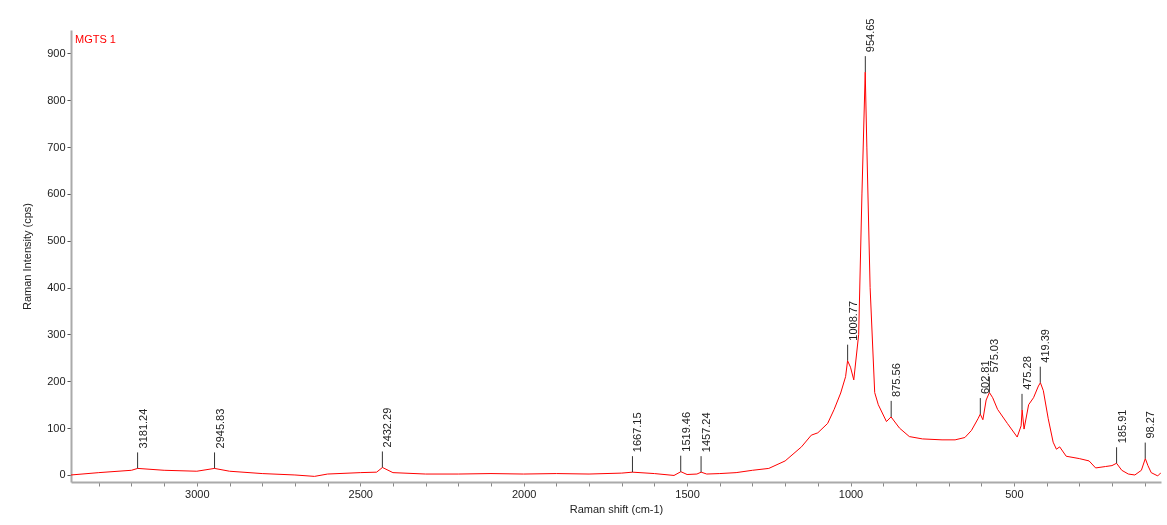  I want to click on y-axis-title: Raman Intensity (cps), so click(27, 256).